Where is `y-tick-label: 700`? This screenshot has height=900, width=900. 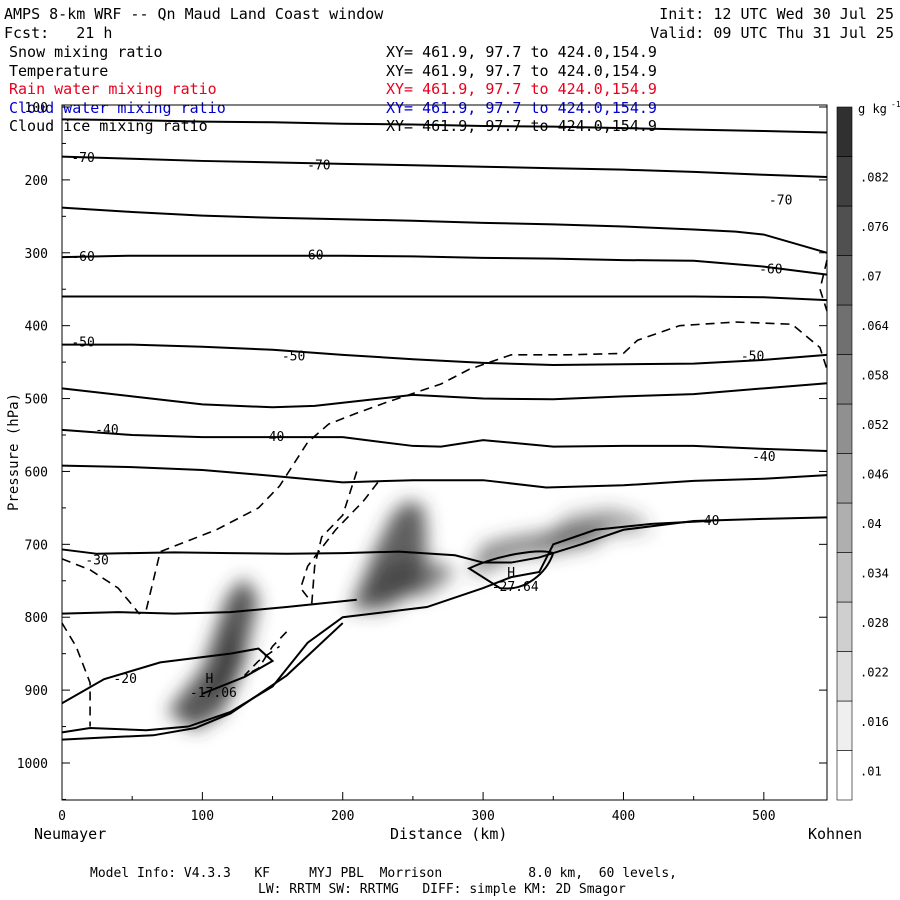 y-tick-label: 700 is located at coordinates (36, 545).